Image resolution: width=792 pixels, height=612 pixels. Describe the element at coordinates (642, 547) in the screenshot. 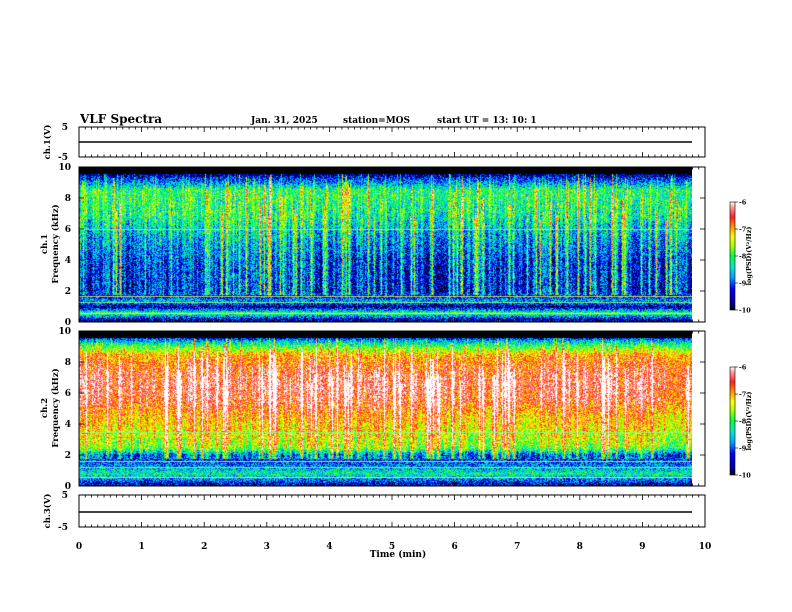

I see `time-tick-label: 9` at that location.